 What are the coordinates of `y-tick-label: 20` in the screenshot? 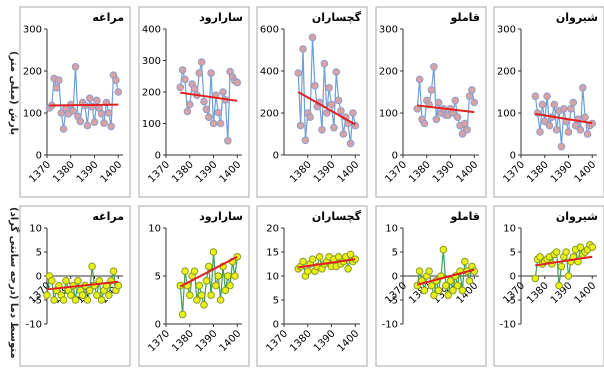 It's located at (272, 229).